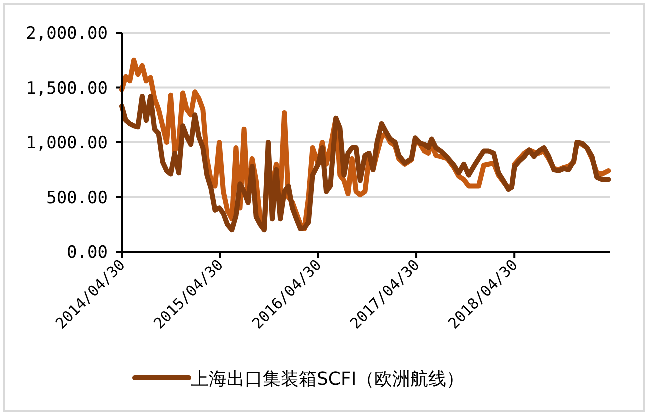 Image resolution: width=648 pixels, height=415 pixels. Describe the element at coordinates (67, 88) in the screenshot. I see `y-tick-label: 1,500.00` at that location.